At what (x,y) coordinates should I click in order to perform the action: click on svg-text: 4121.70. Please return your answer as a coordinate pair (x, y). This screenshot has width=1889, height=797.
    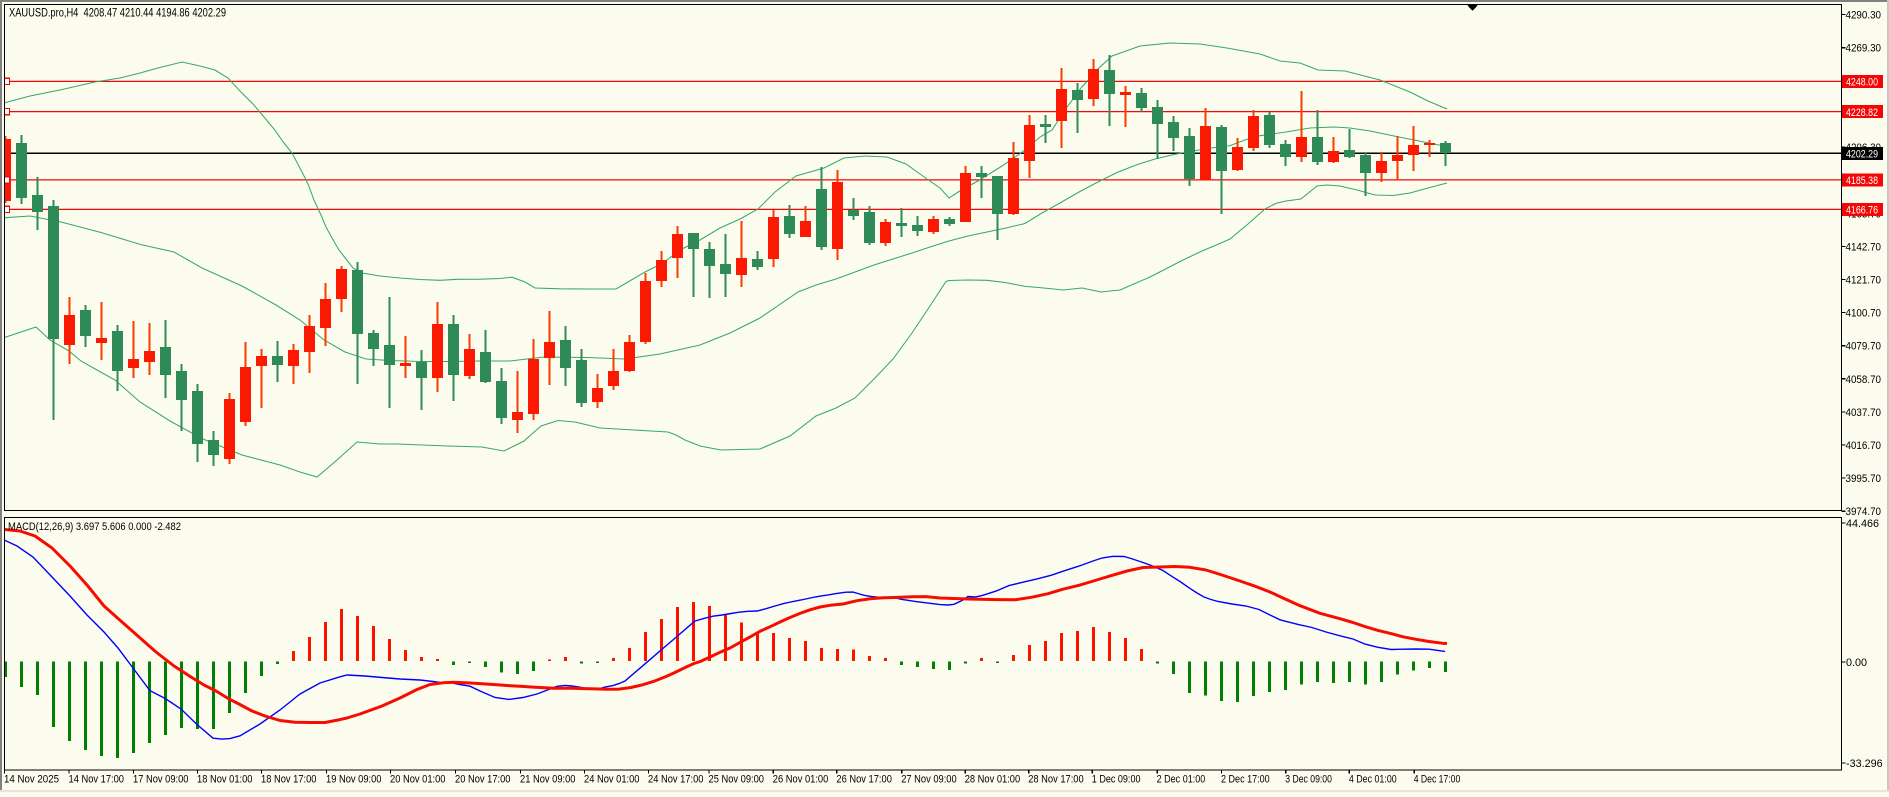
    Looking at the image, I should click on (1864, 281).